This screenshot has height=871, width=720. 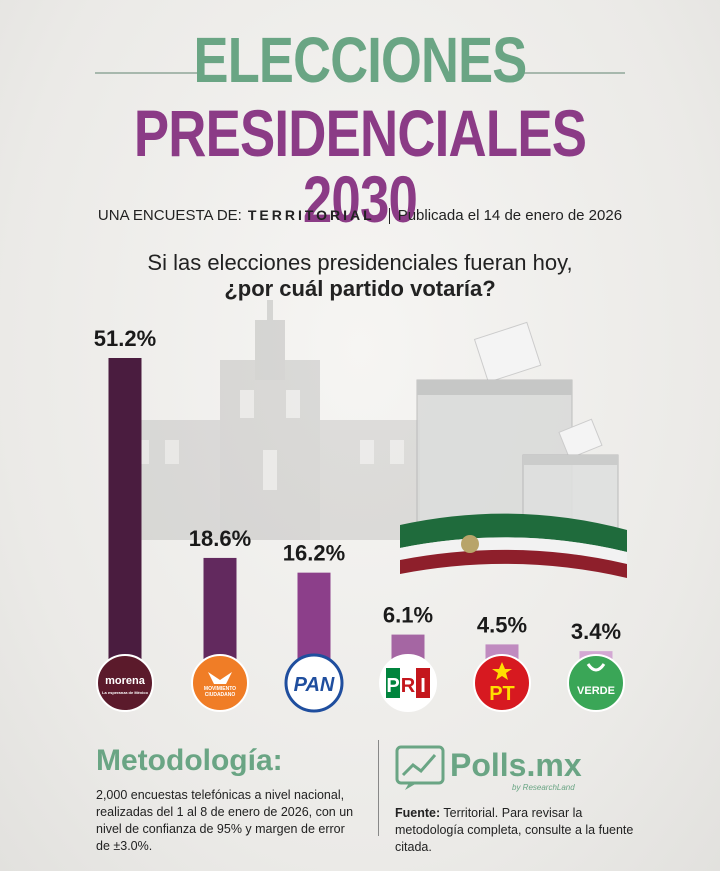 What do you see at coordinates (418, 813) in the screenshot?
I see `source-label: Fuente:` at bounding box center [418, 813].